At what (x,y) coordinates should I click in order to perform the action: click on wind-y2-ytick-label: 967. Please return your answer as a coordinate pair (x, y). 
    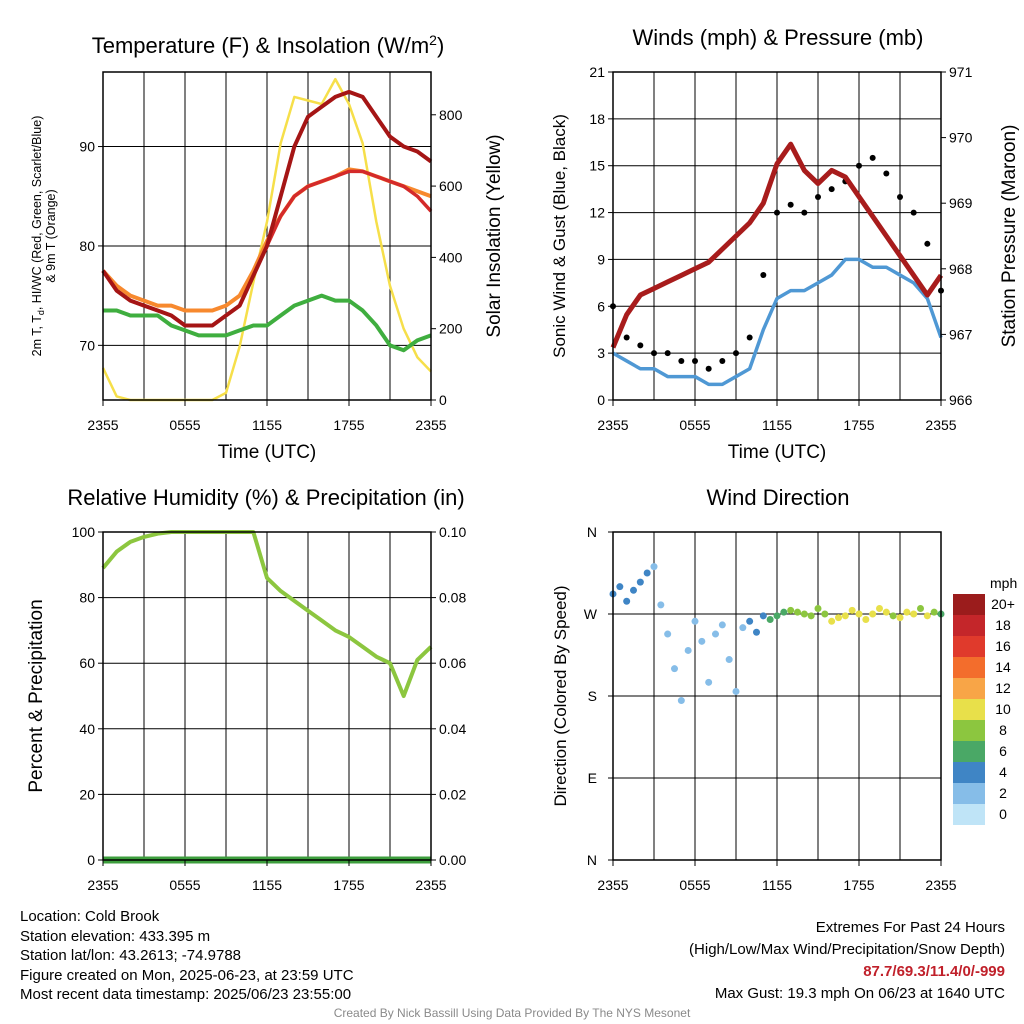
    Looking at the image, I should click on (961, 334).